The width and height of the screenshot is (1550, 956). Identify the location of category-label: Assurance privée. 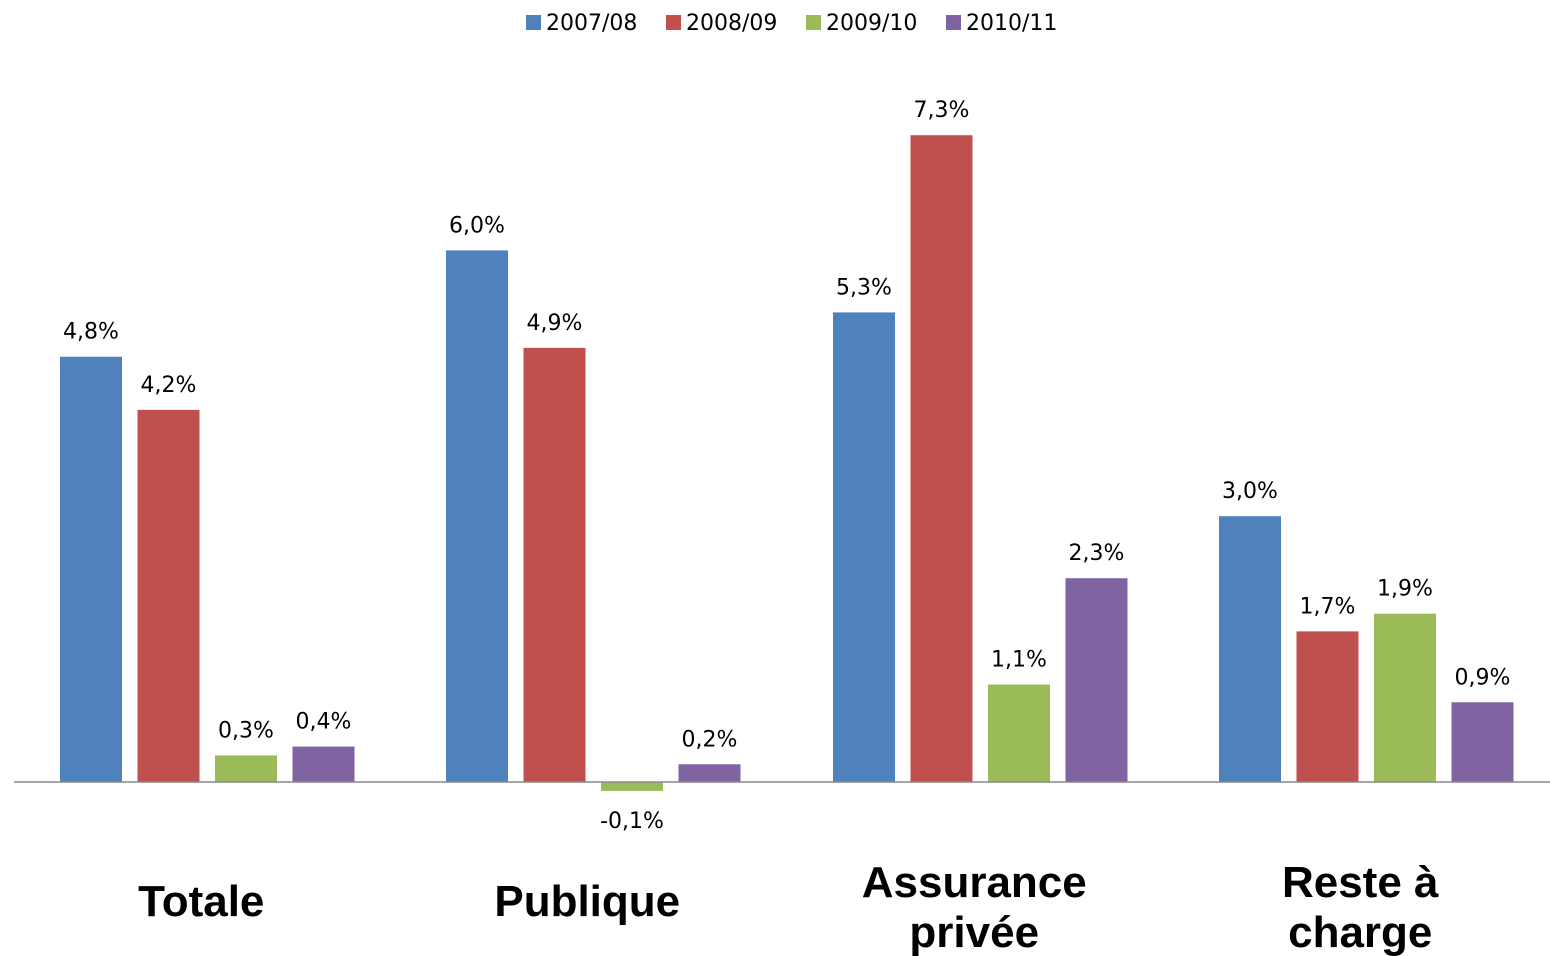
(974, 907).